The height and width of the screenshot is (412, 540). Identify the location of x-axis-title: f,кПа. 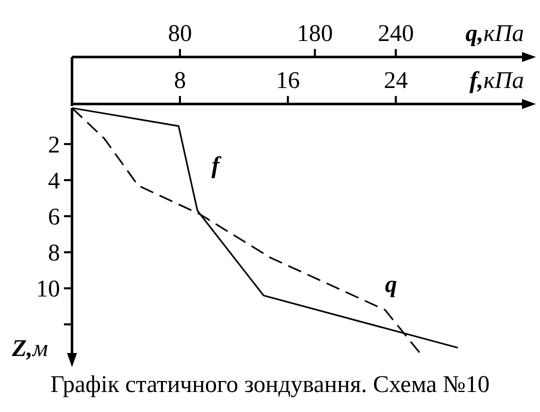
(496, 81).